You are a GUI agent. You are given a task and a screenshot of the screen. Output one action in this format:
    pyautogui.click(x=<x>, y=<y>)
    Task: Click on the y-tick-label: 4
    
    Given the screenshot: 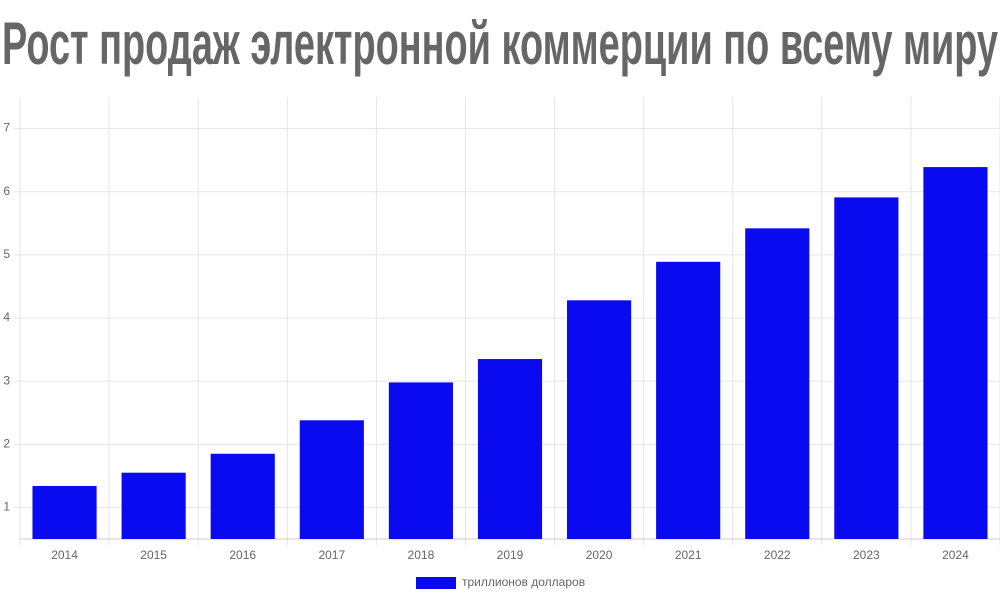 What is the action you would take?
    pyautogui.click(x=6, y=317)
    